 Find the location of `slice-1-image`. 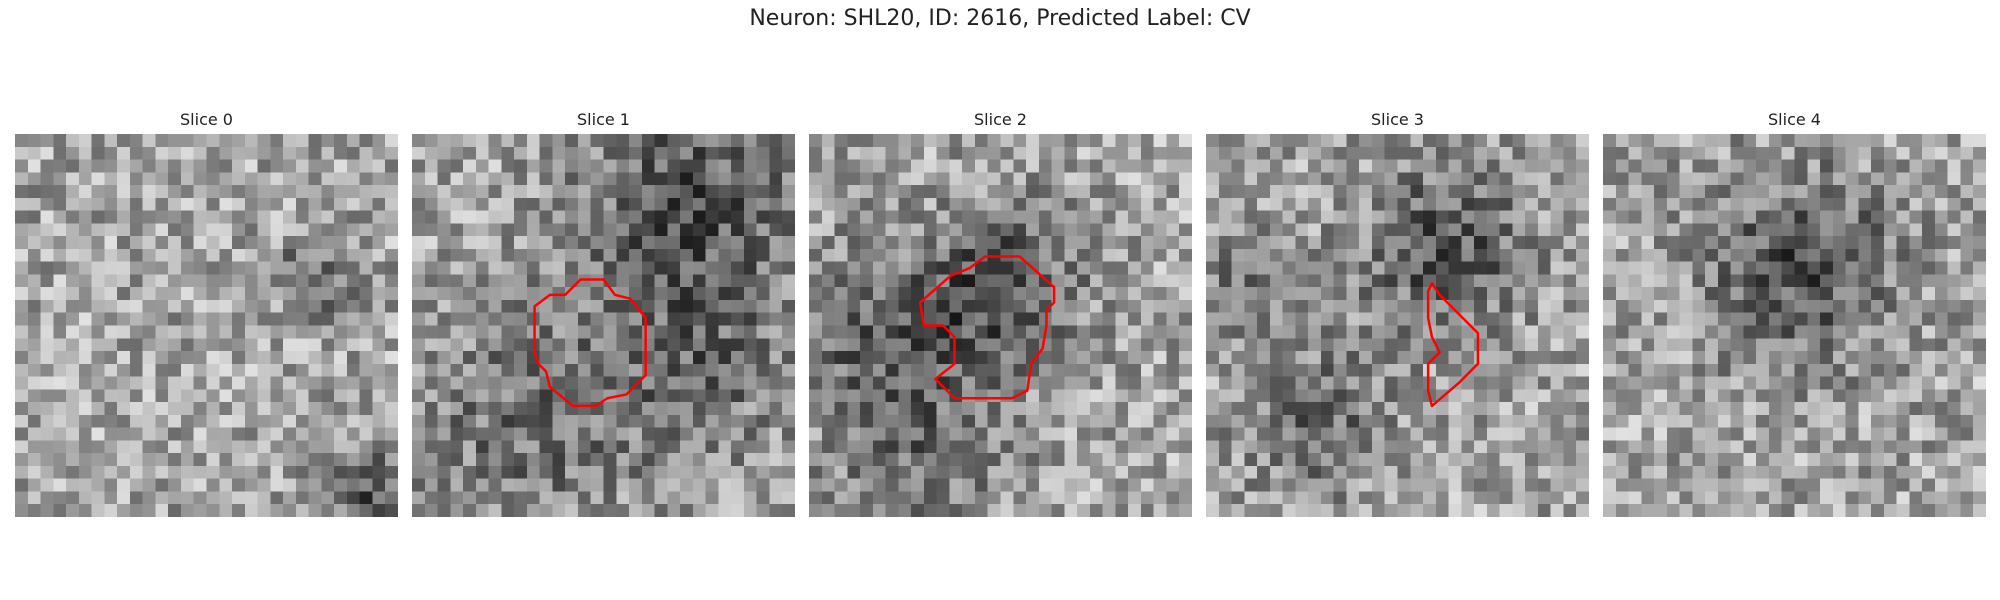

slice-1-image is located at coordinates (603, 325).